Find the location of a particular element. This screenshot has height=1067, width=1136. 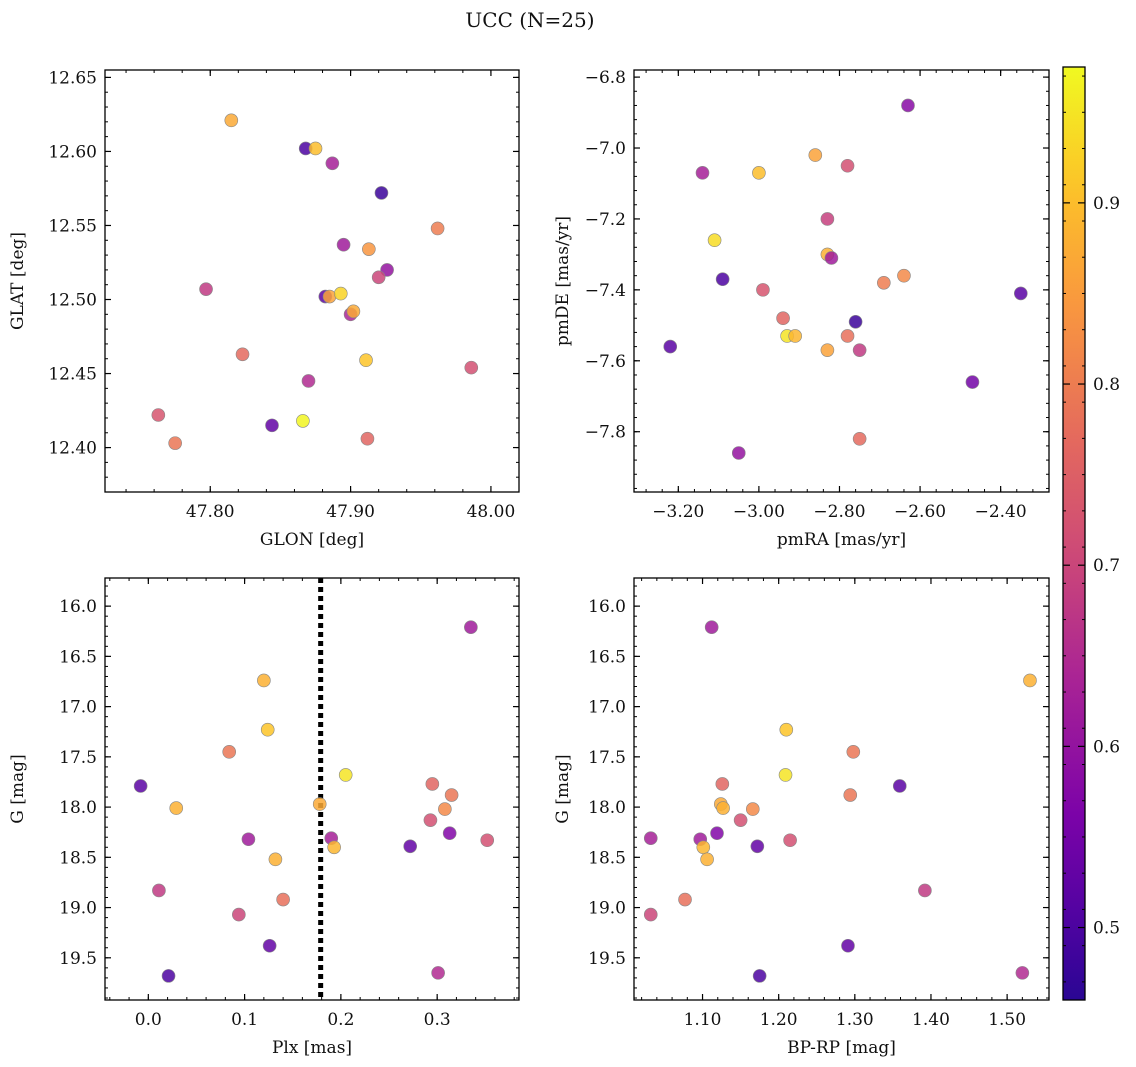

y-tick-label: 17.0 is located at coordinates (607, 708).